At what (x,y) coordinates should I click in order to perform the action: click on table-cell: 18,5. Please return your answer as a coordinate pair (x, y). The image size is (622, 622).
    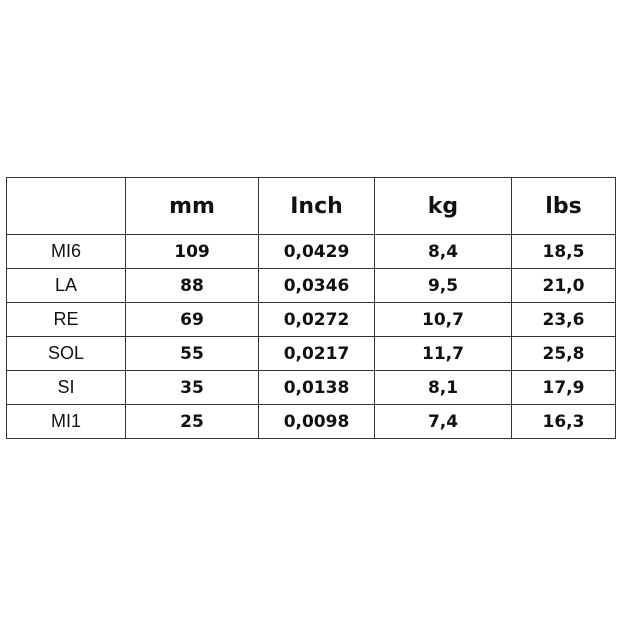
    Looking at the image, I should click on (563, 251).